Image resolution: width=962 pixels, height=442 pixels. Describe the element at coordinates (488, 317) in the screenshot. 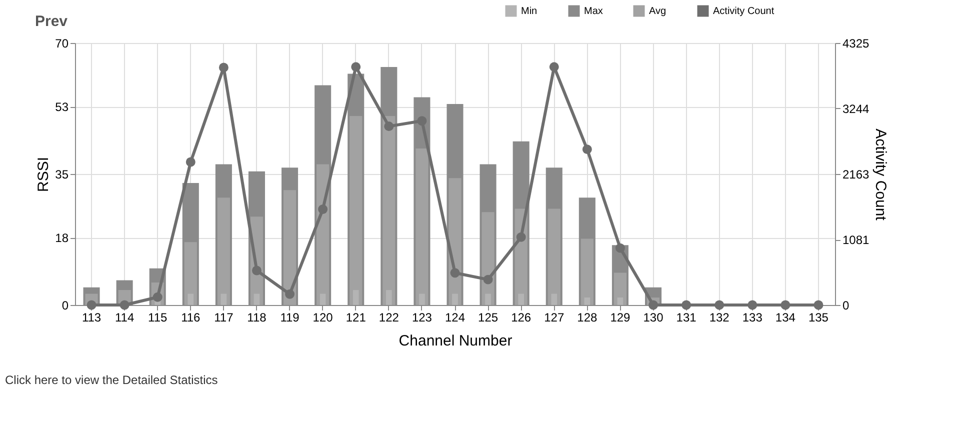

I see `x-tick-label: 125` at that location.